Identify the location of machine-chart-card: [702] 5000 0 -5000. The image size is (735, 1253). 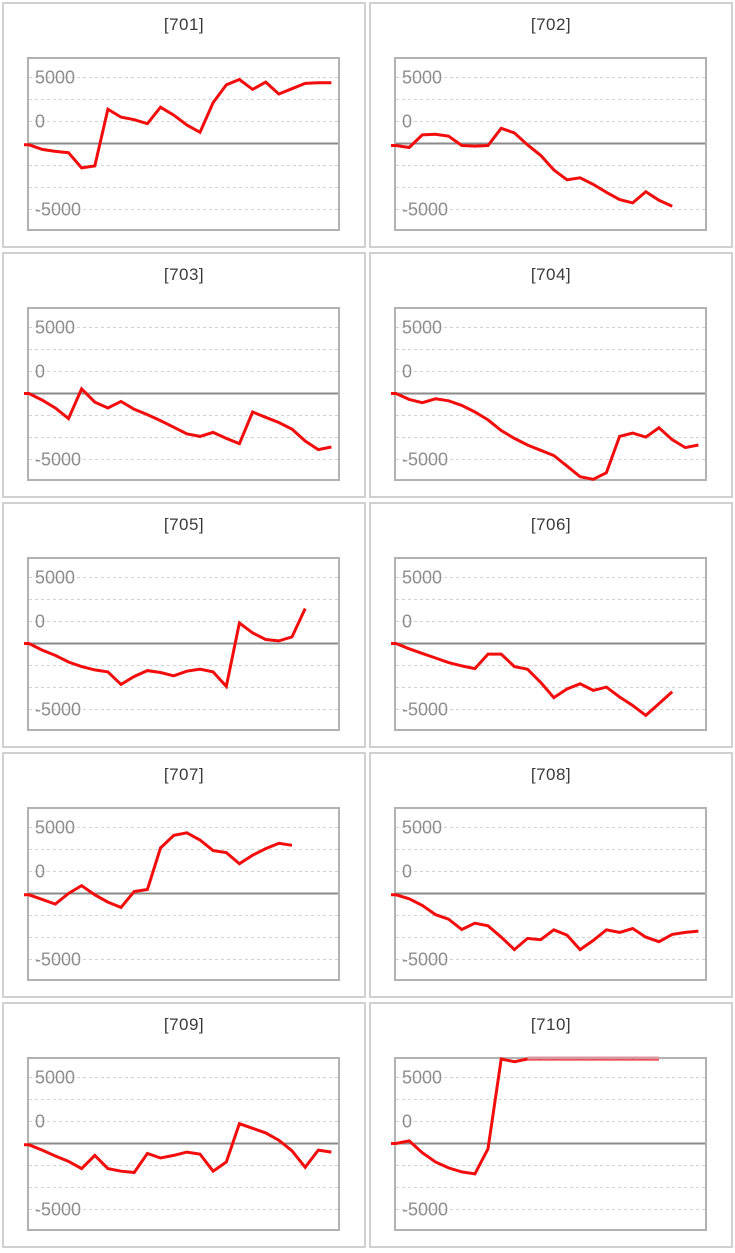
(551, 125).